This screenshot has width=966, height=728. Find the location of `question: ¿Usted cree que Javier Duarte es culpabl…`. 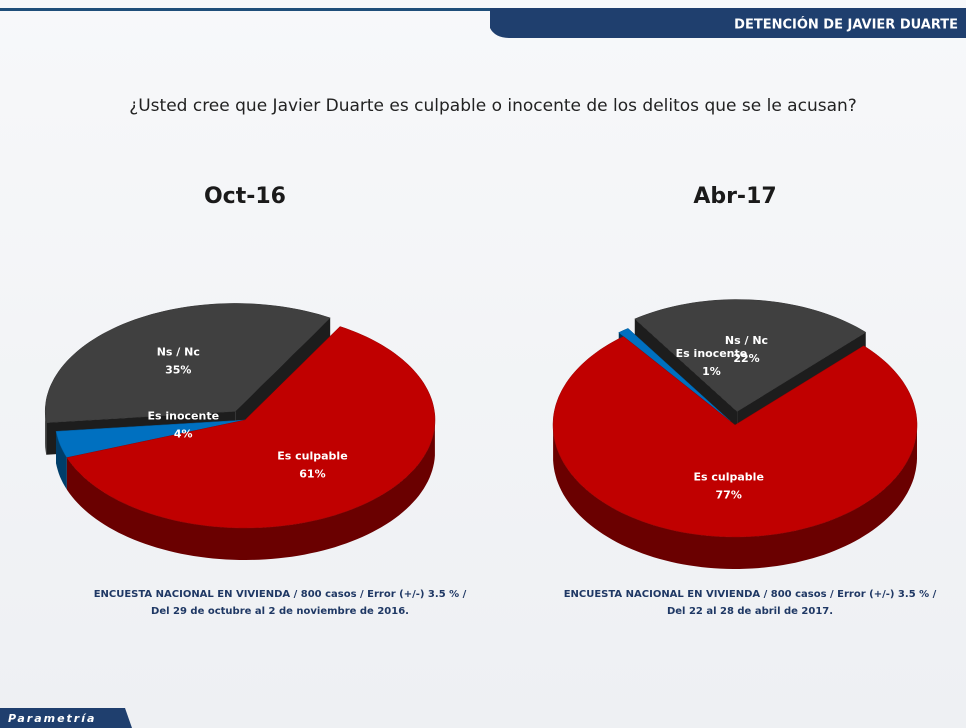

question: ¿Usted cree que Javier Duarte es culpabl… is located at coordinates (493, 106).